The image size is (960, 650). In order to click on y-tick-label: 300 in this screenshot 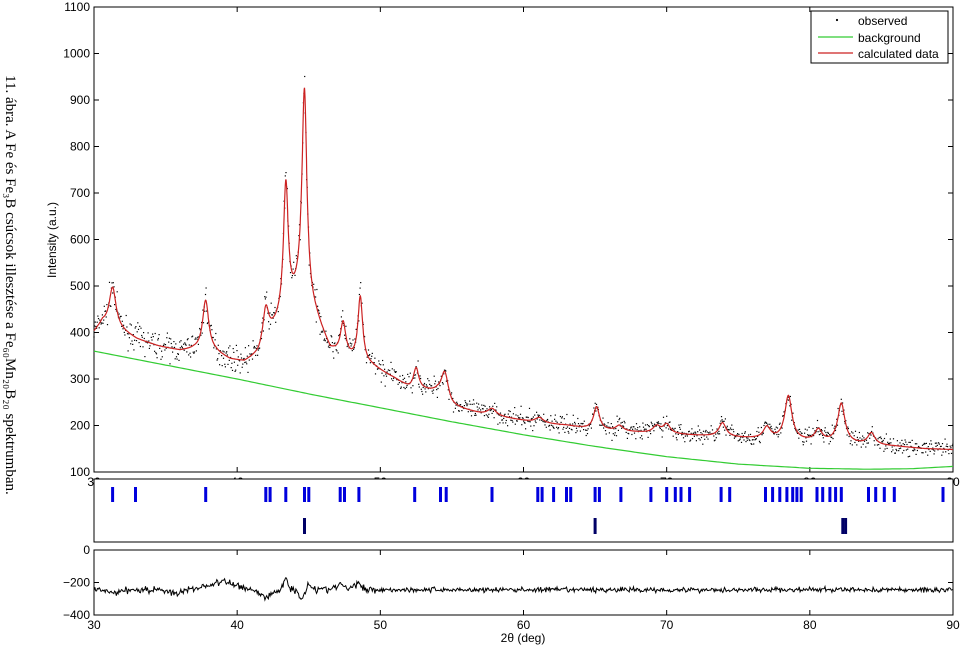, I will do `click(80, 379)`.